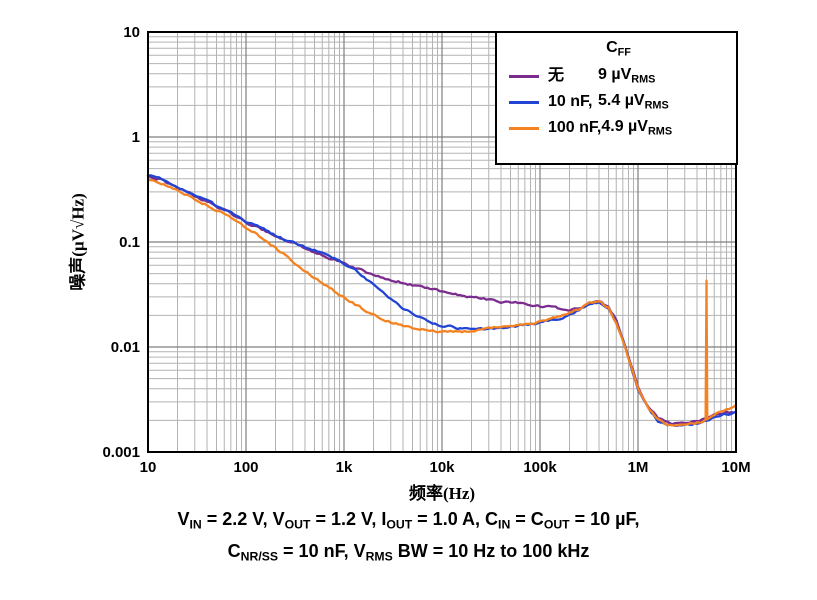 The image size is (817, 600). I want to click on legend-title: CFF, so click(618, 50).